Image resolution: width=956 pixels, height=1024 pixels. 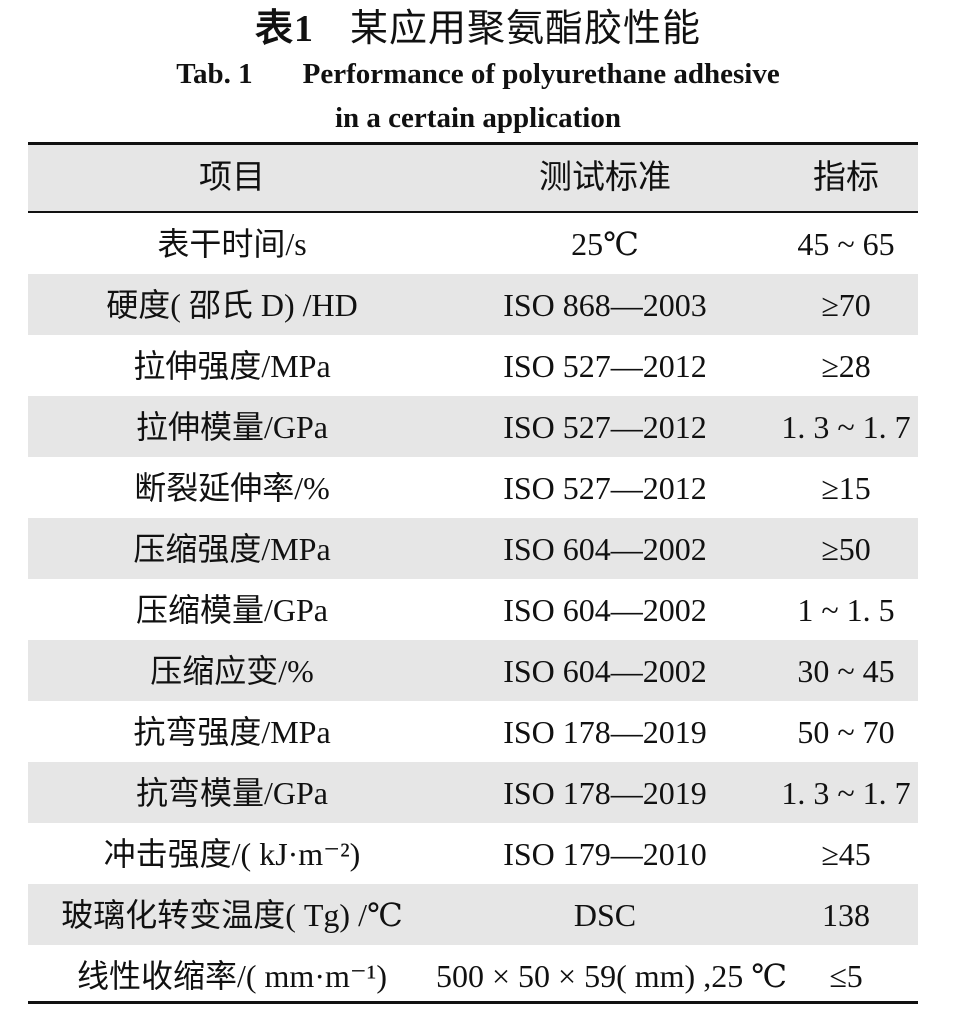 What do you see at coordinates (605, 178) in the screenshot?
I see `header-standard: 测试标准` at bounding box center [605, 178].